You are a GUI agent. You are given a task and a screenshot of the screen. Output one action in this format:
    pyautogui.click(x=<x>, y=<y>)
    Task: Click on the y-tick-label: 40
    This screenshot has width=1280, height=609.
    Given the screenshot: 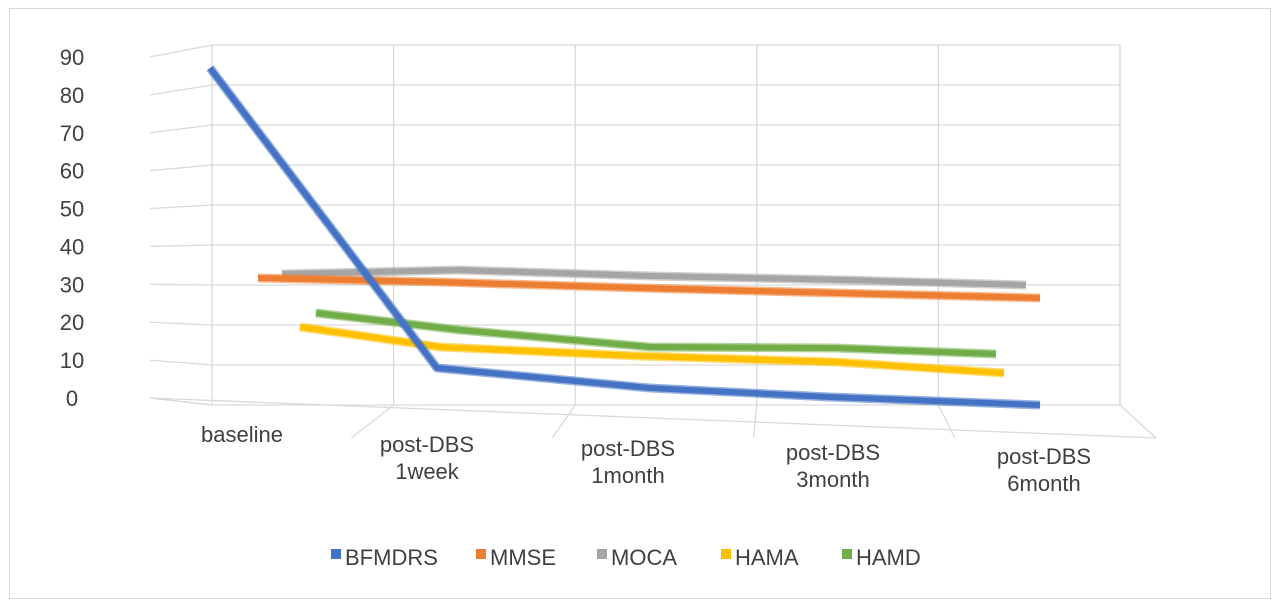 What is the action you would take?
    pyautogui.click(x=72, y=246)
    